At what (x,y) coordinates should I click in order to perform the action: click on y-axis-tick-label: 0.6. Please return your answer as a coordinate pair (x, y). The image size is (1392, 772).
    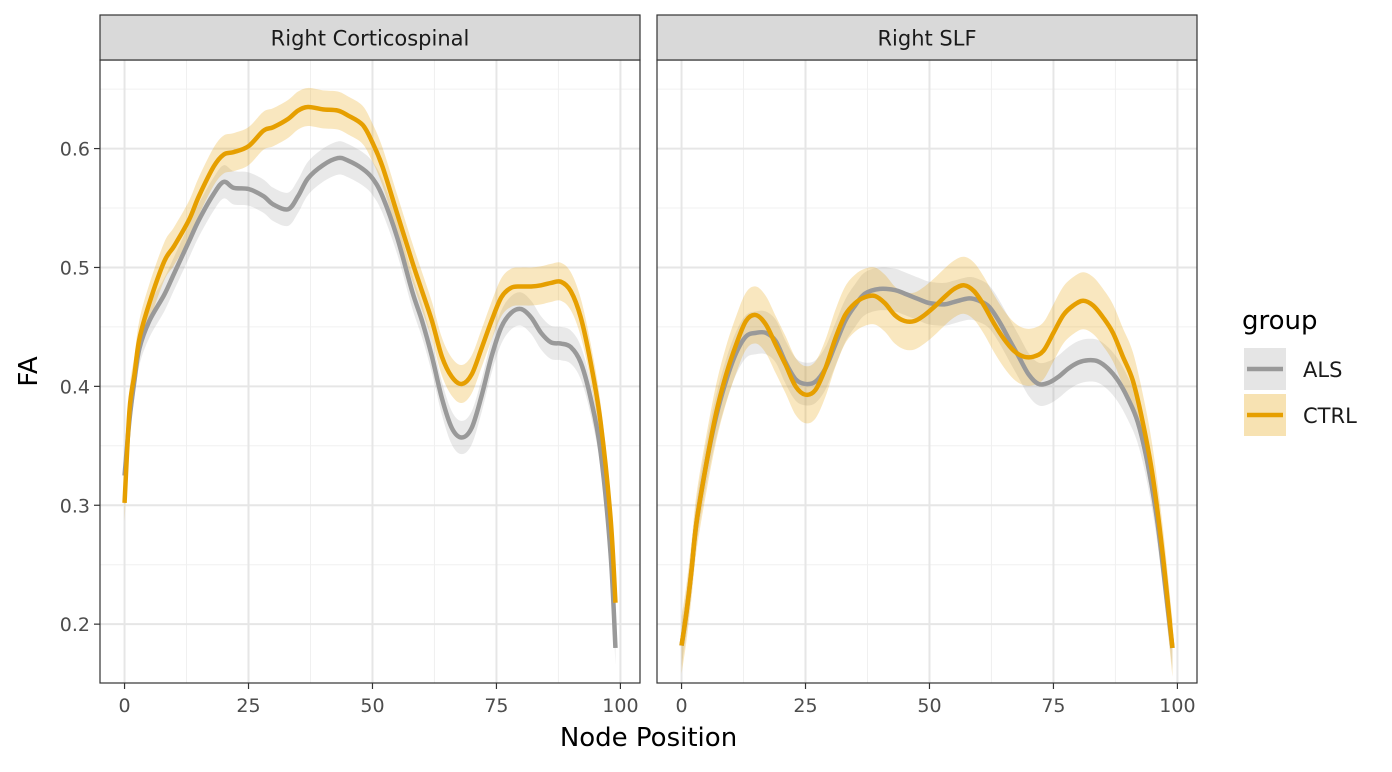
    Looking at the image, I should click on (75, 150).